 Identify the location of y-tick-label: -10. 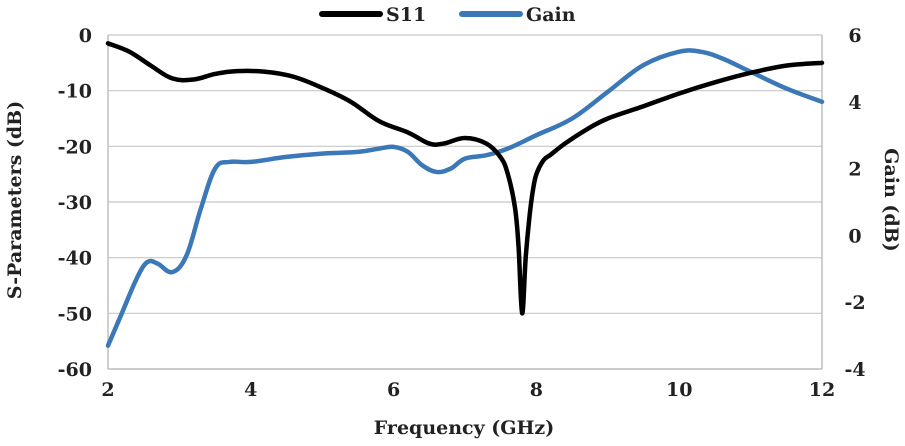
(75, 92).